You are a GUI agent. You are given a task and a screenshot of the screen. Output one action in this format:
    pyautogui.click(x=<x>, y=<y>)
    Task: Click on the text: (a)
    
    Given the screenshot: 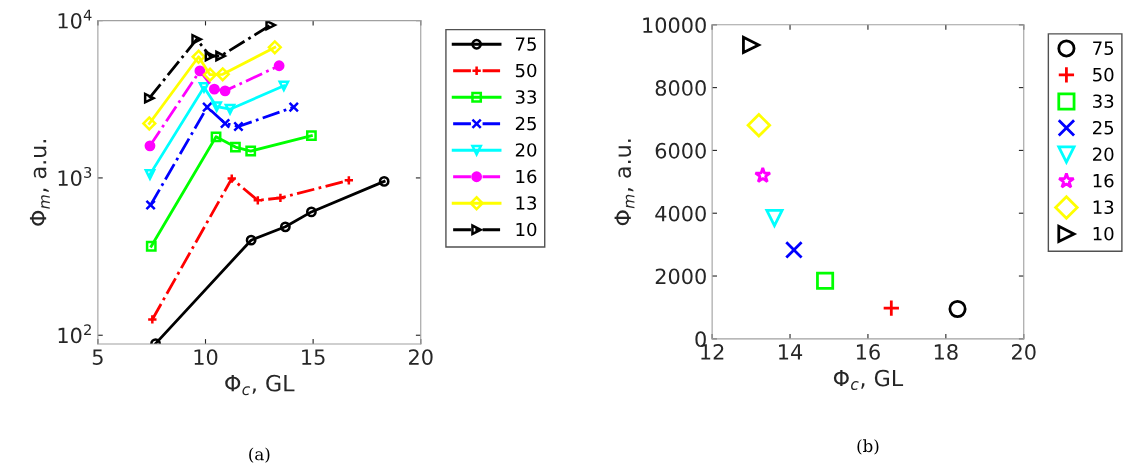 What is the action you would take?
    pyautogui.click(x=259, y=455)
    